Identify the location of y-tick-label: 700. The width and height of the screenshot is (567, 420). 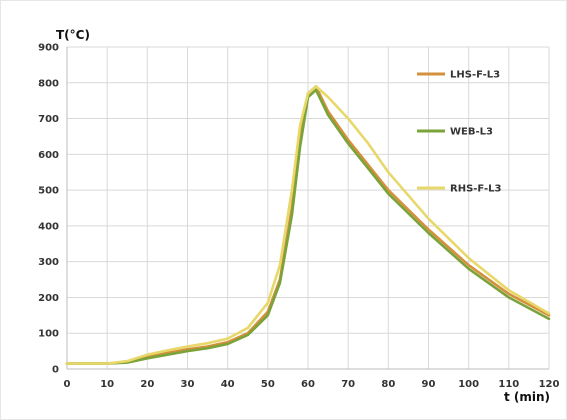
(48, 119).